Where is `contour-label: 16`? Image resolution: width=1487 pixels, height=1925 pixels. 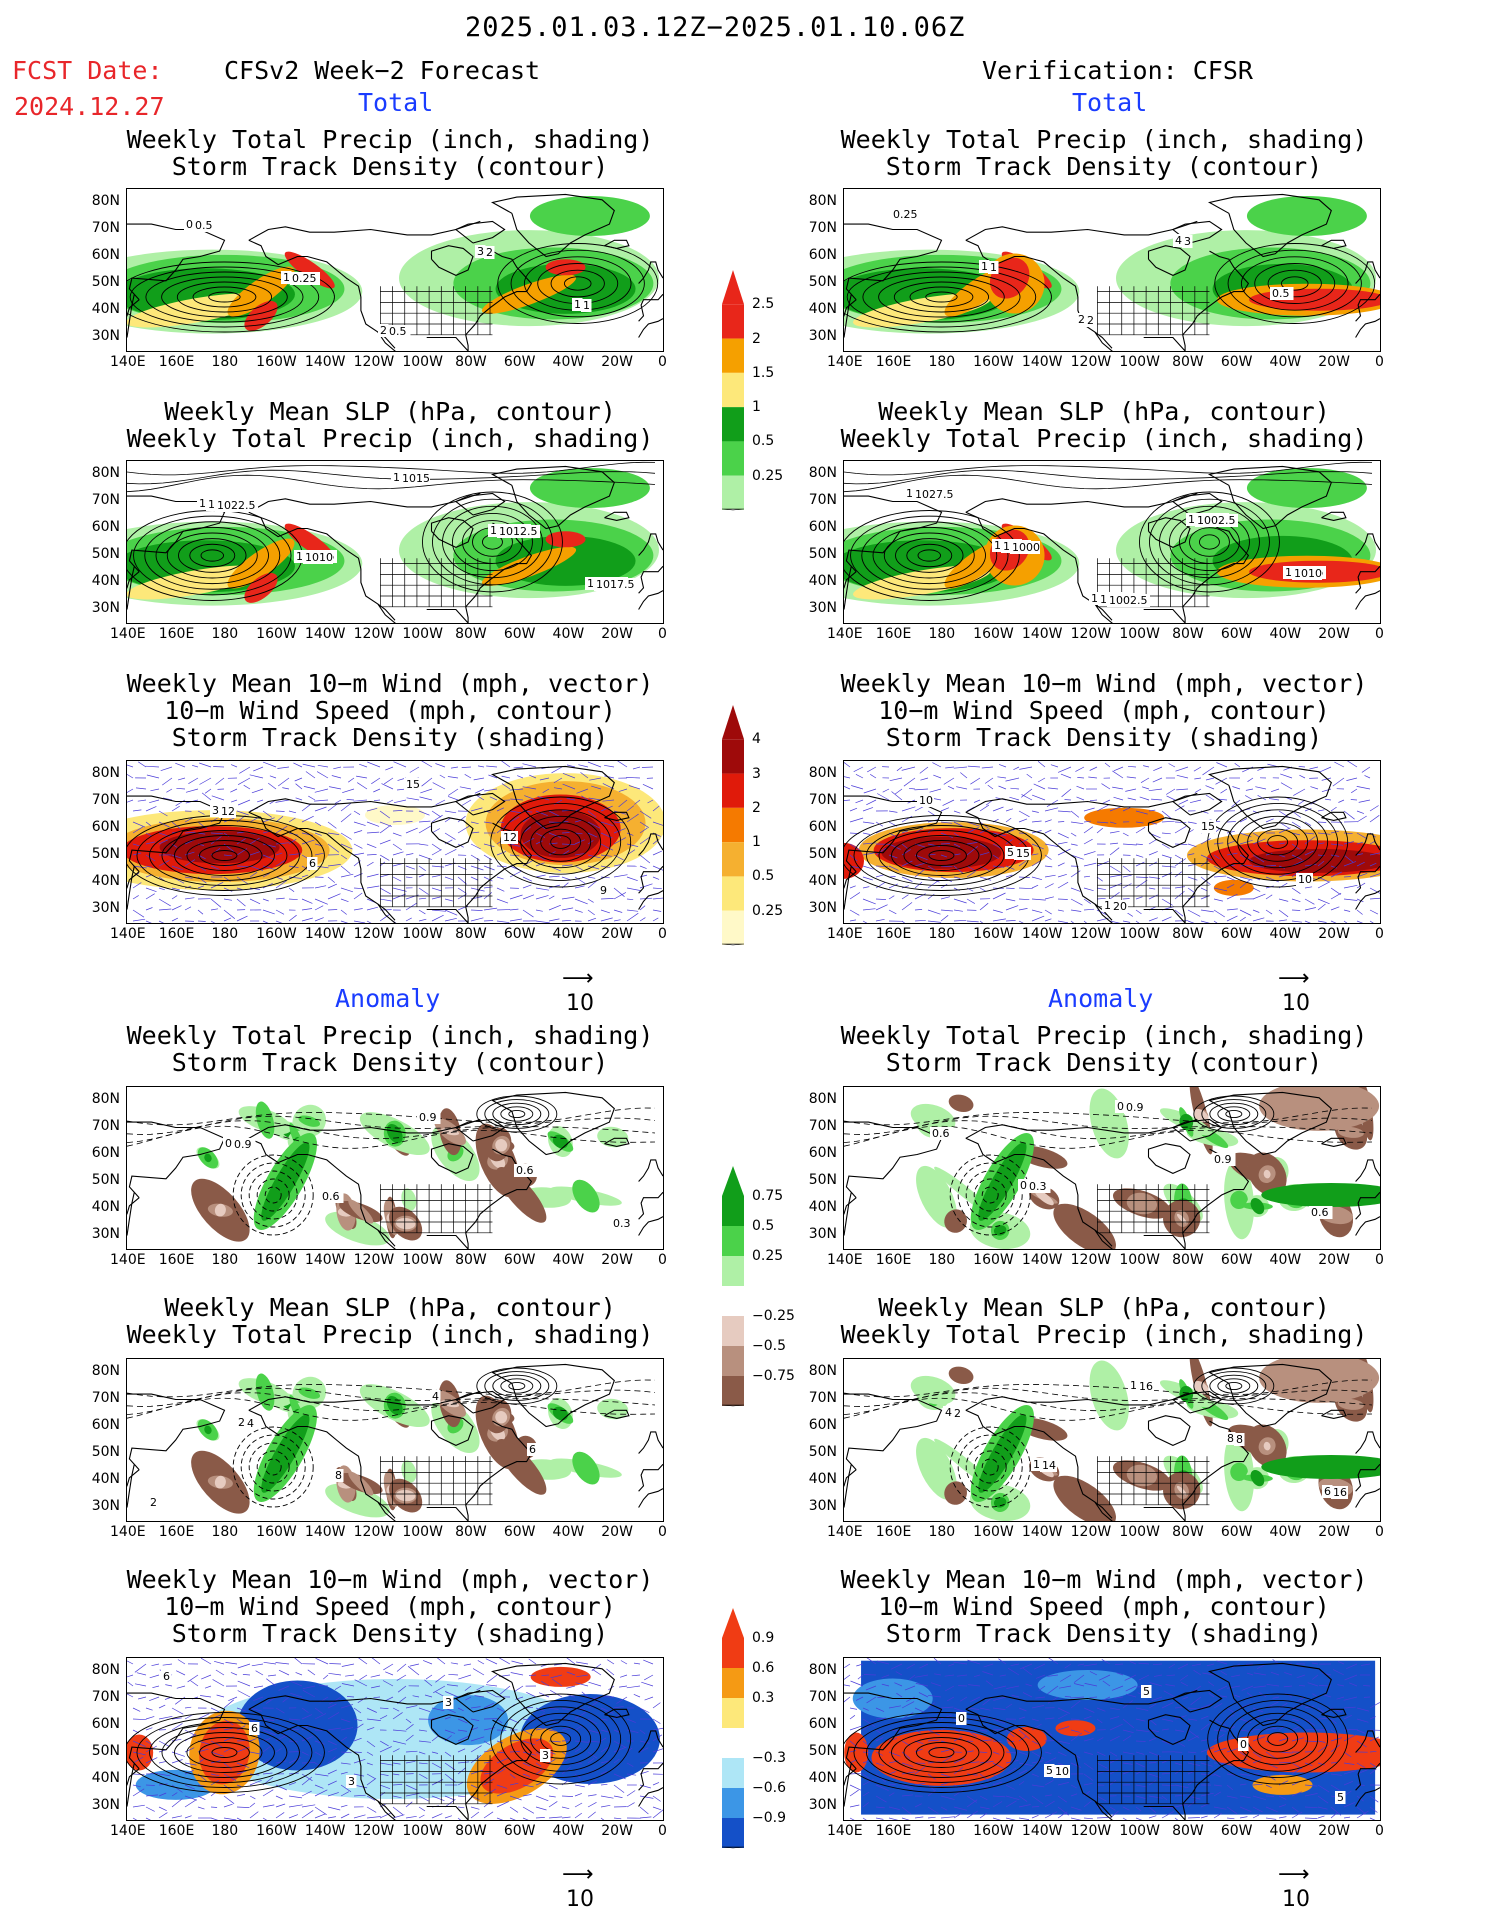
contour-label: 16 is located at coordinates (1340, 1492).